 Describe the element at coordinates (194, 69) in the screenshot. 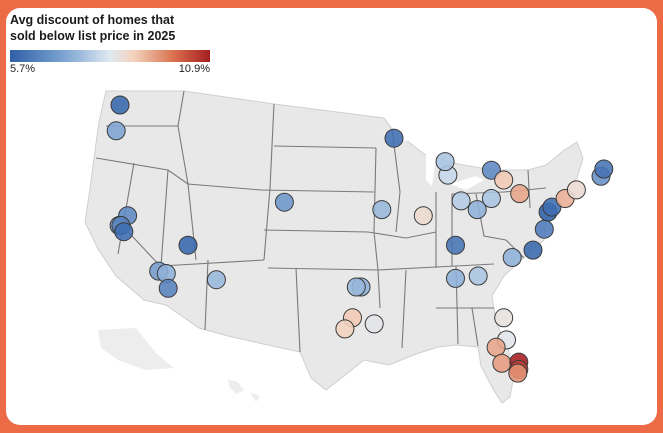

I see `legend-max-label: 10.9%` at that location.